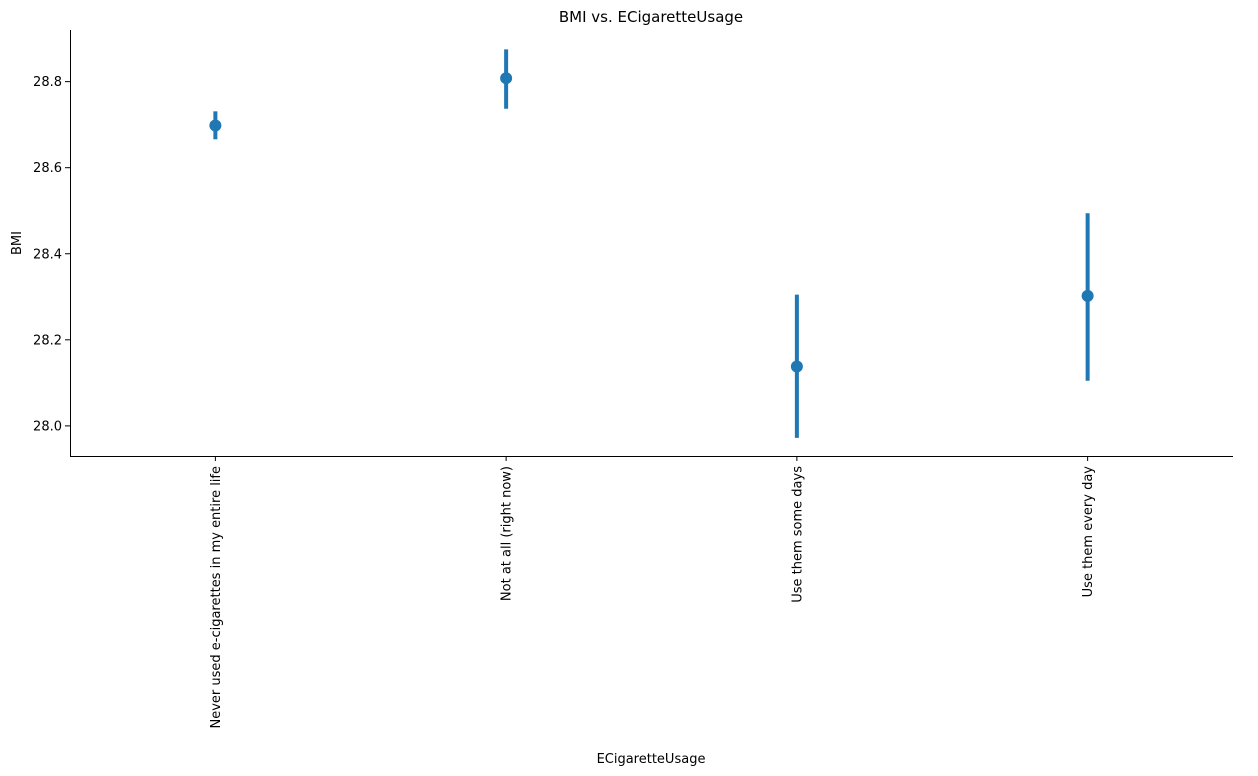  Describe the element at coordinates (47, 254) in the screenshot. I see `y-tick-label: 28.4` at that location.